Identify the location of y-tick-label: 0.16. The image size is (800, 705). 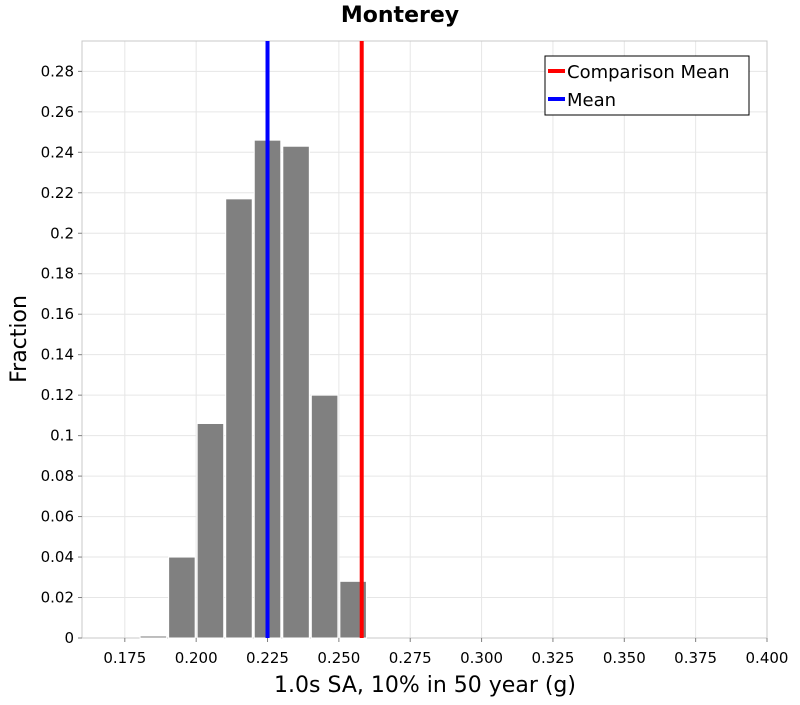
(57, 314).